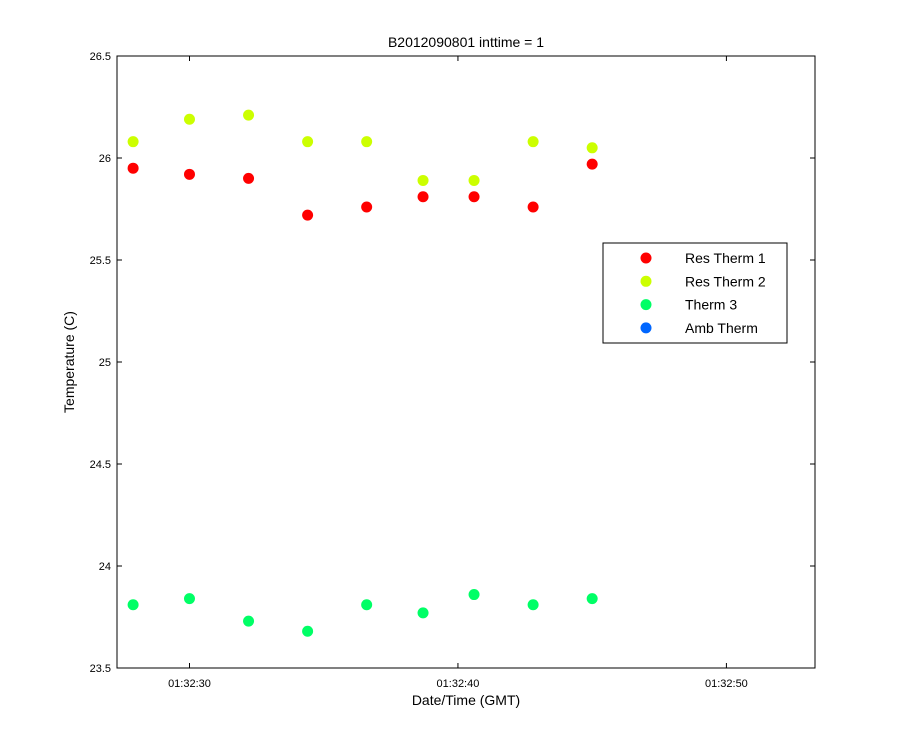 The image size is (900, 750). Describe the element at coordinates (711, 305) in the screenshot. I see `legend-label: Therm 3` at that location.